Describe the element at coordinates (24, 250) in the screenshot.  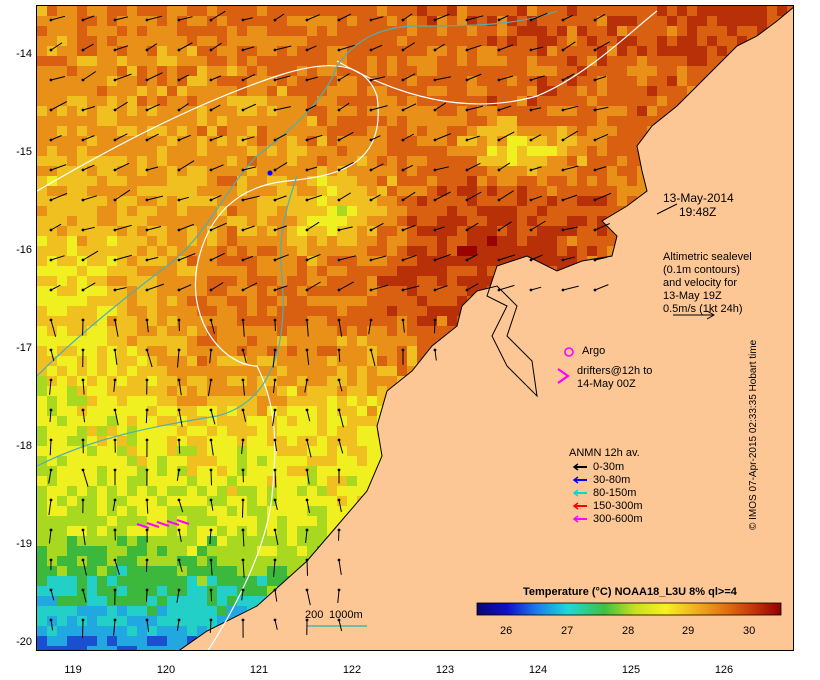
I see `y-tick-label: -16` at that location.